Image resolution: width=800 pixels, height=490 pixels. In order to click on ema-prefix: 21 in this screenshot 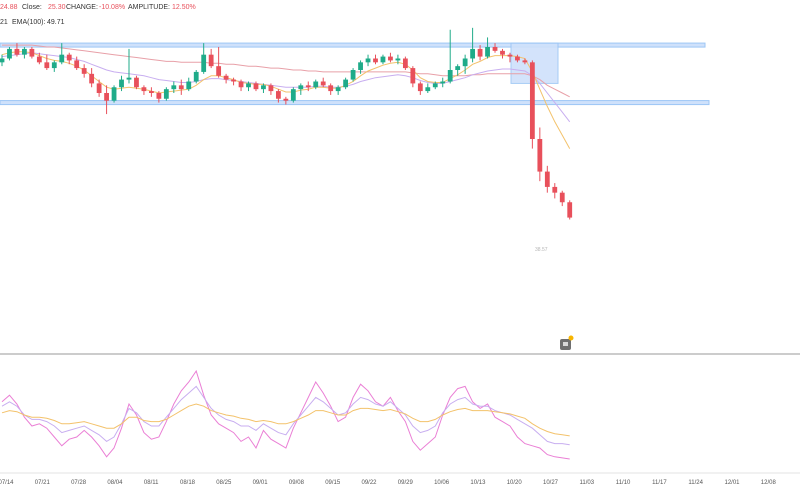, I will do `click(4, 22)`.